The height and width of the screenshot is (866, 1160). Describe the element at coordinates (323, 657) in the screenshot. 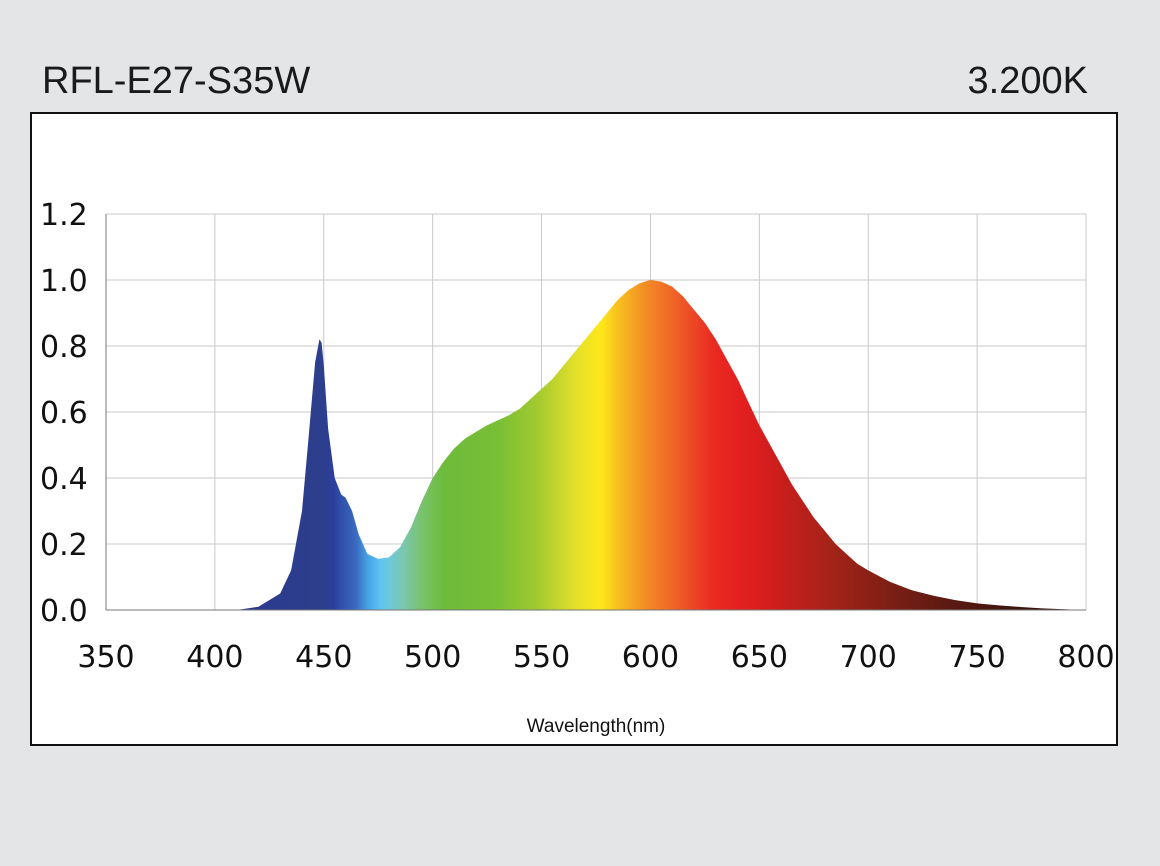

I see `x-tick-label: 450` at that location.